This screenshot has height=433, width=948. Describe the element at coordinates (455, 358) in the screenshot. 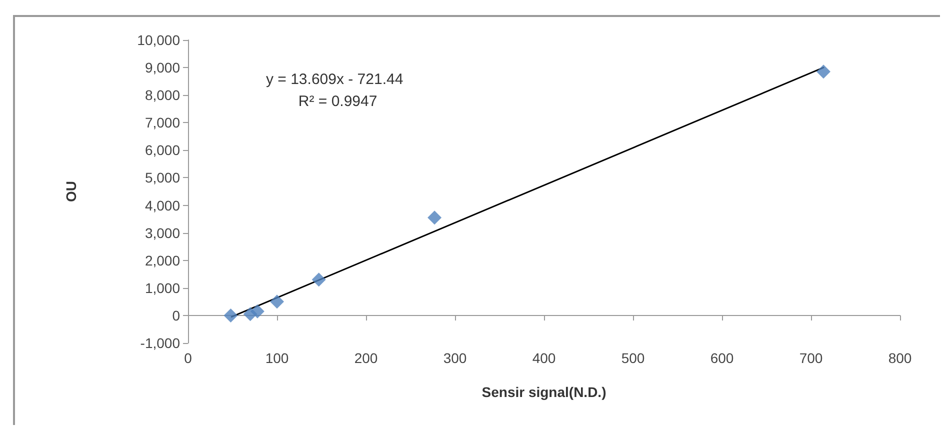

I see `x-tick-label: 300` at that location.